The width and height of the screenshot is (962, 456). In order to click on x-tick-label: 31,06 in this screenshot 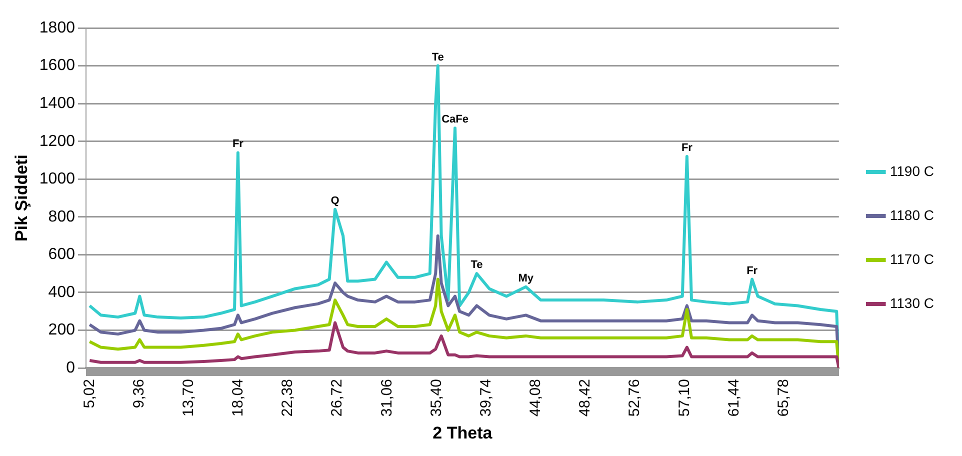, I will do `click(387, 398)`.